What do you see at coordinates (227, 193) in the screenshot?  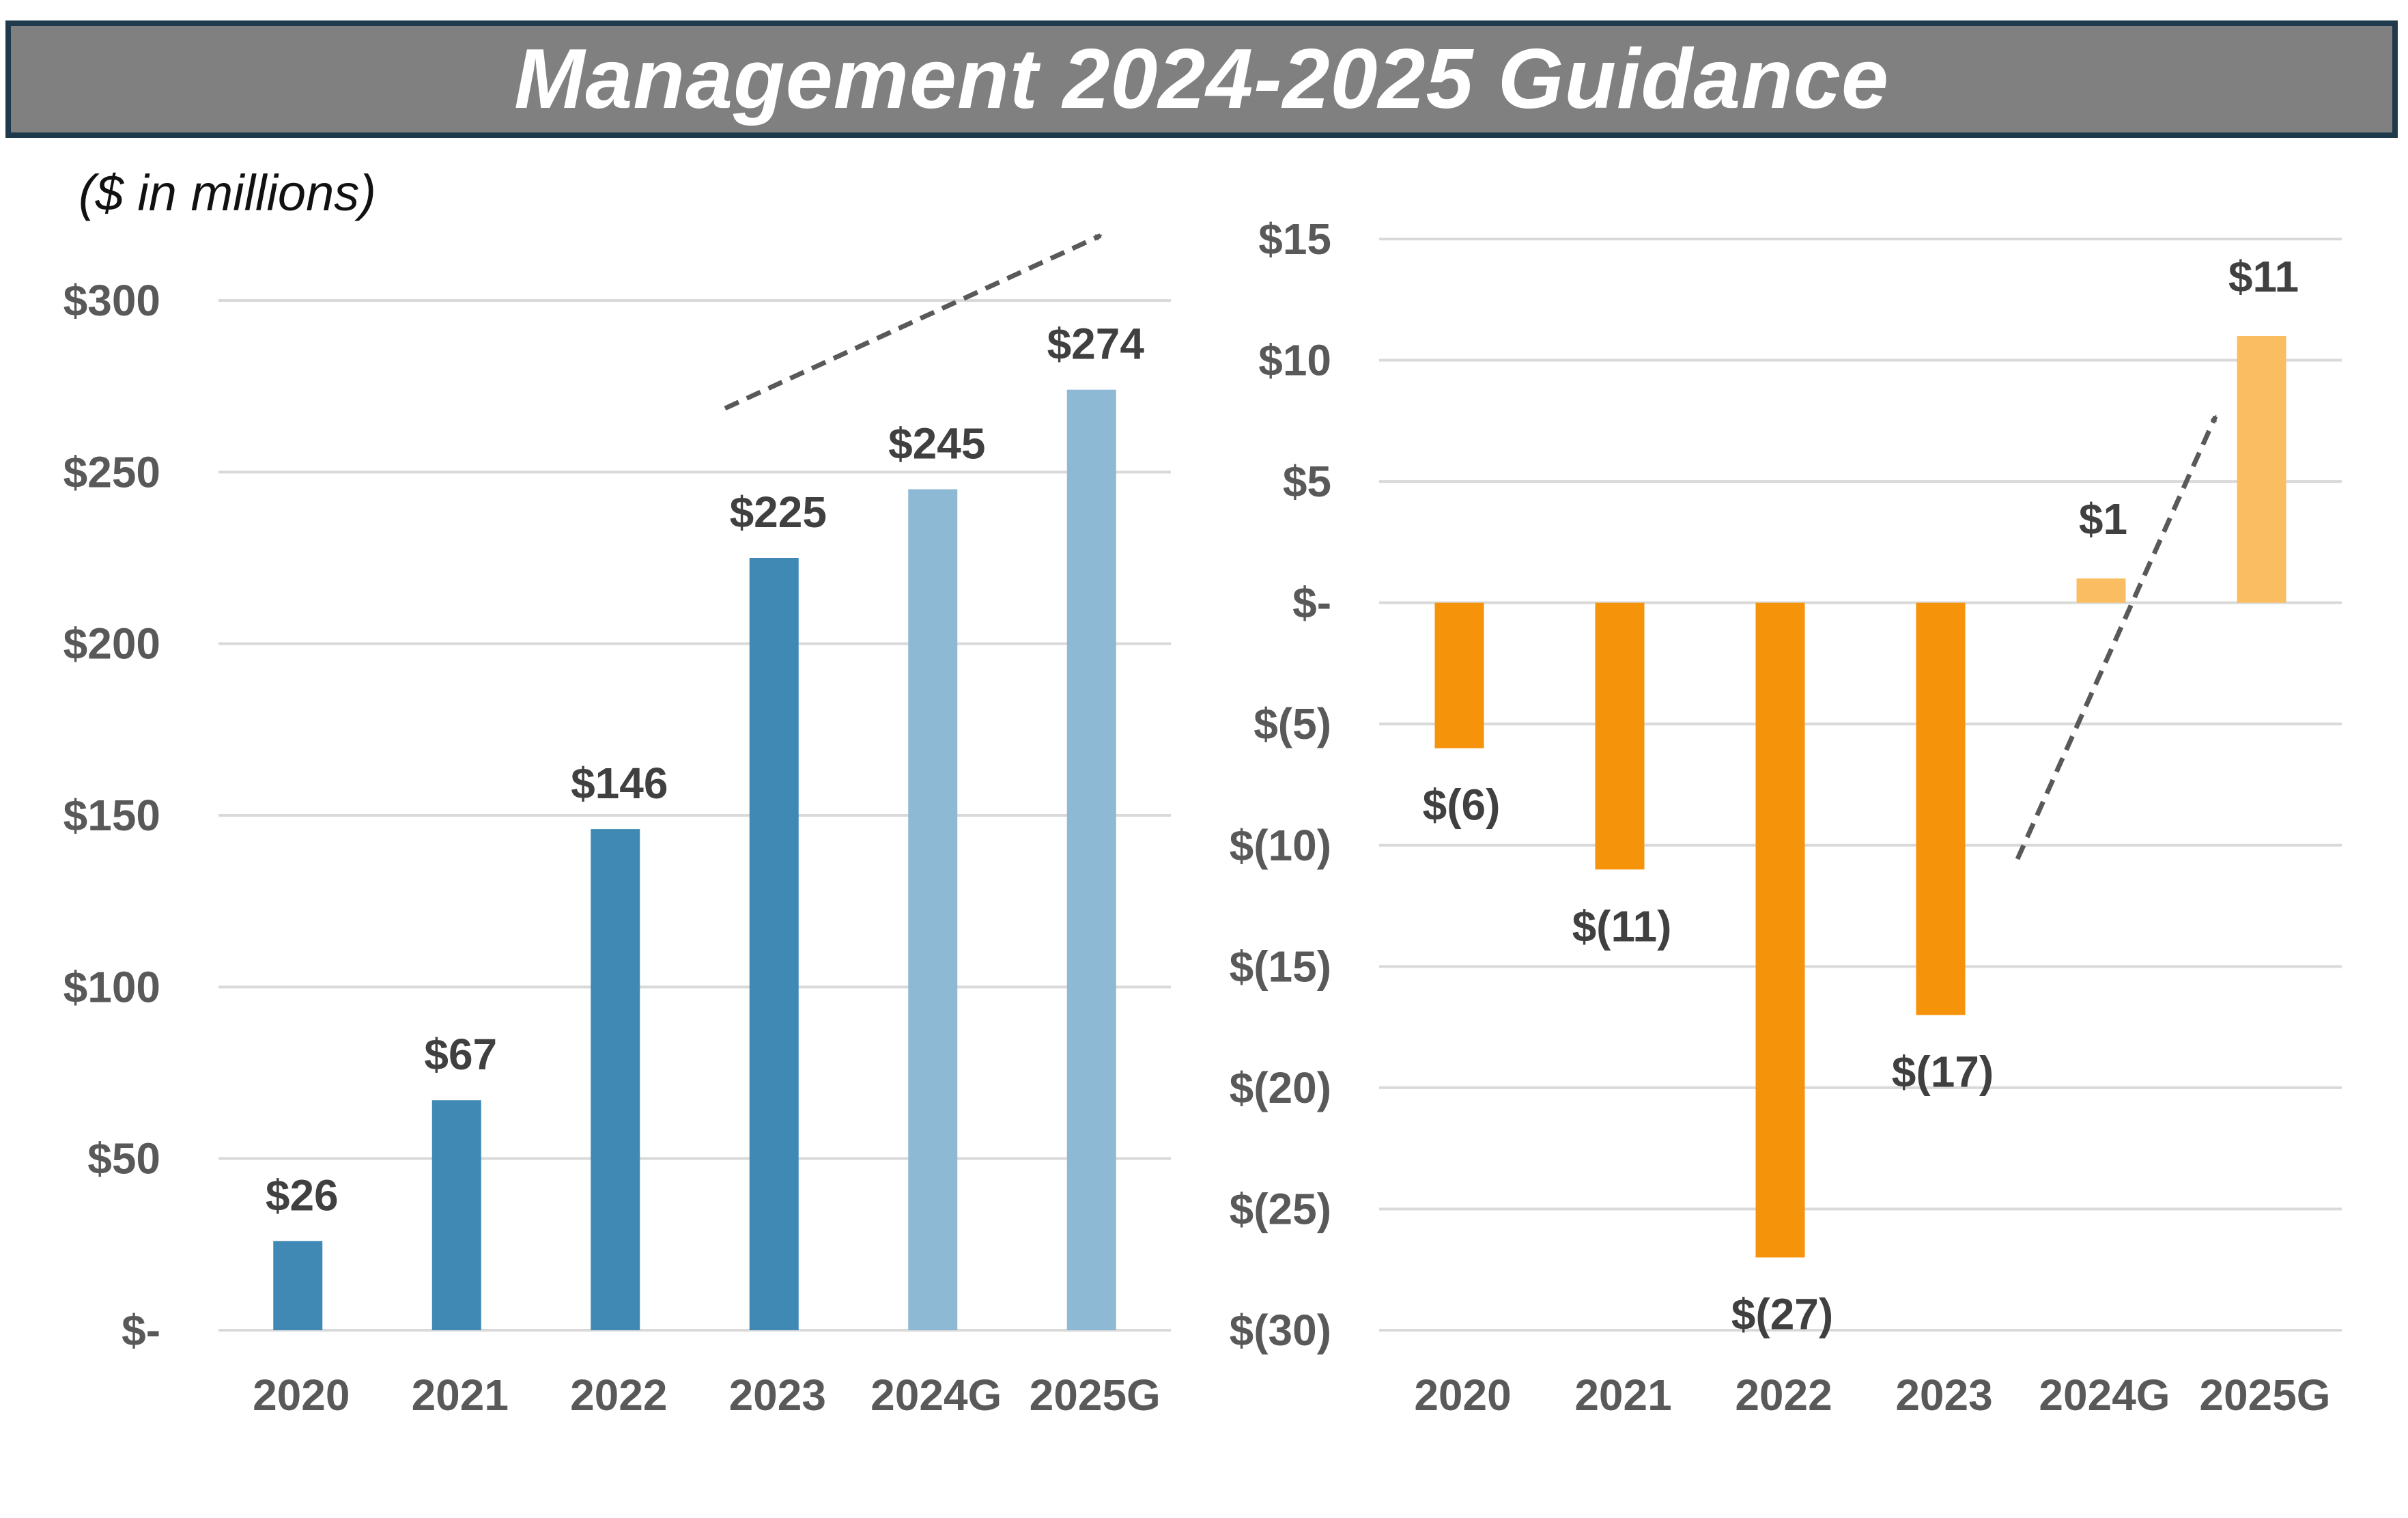 I see `units-note: ($ in millions)` at bounding box center [227, 193].